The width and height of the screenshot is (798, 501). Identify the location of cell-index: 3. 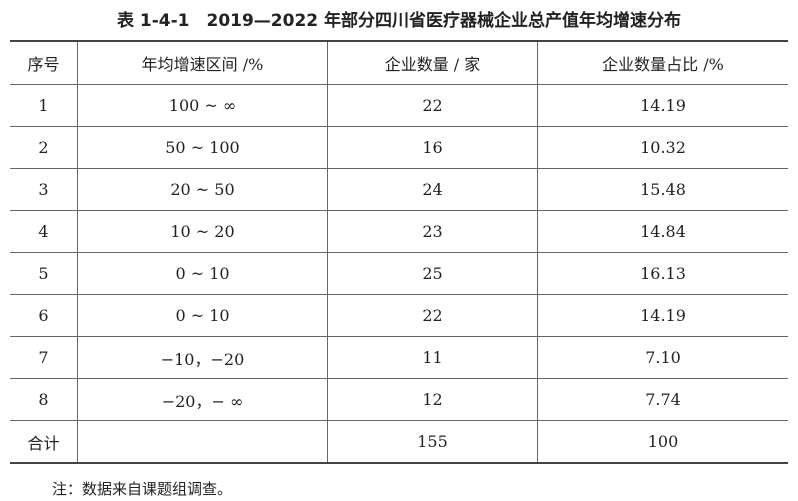
(44, 189).